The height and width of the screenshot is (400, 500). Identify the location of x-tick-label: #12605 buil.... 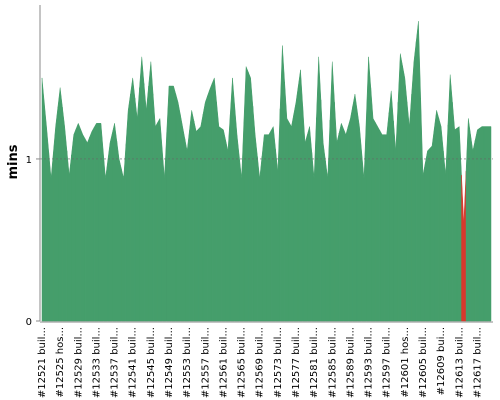
(423, 362).